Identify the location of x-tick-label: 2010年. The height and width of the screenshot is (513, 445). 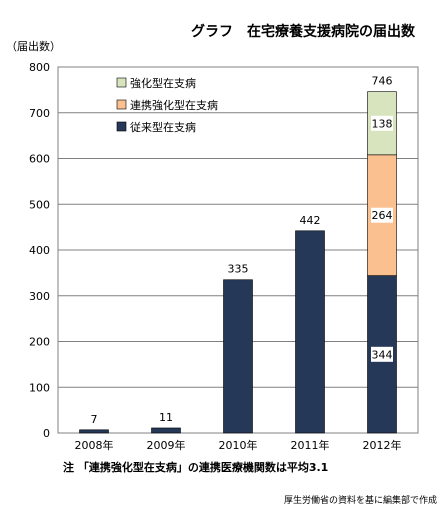
(238, 445).